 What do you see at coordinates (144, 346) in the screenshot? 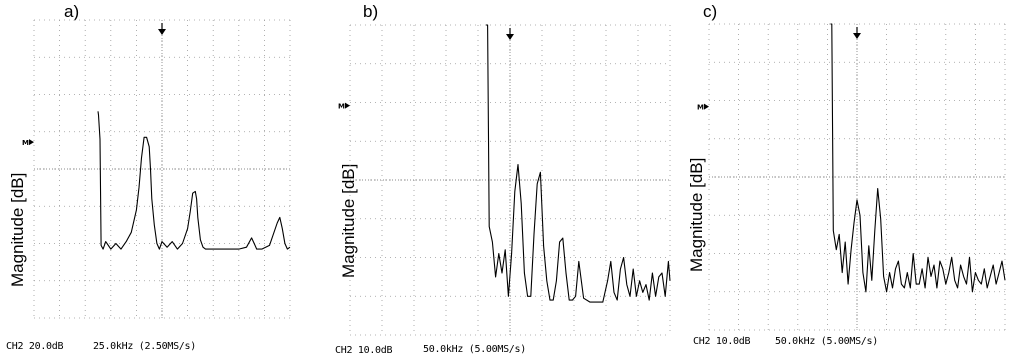
I see `frequency-scale: 25.0kHz (2.50MS/s)` at bounding box center [144, 346].